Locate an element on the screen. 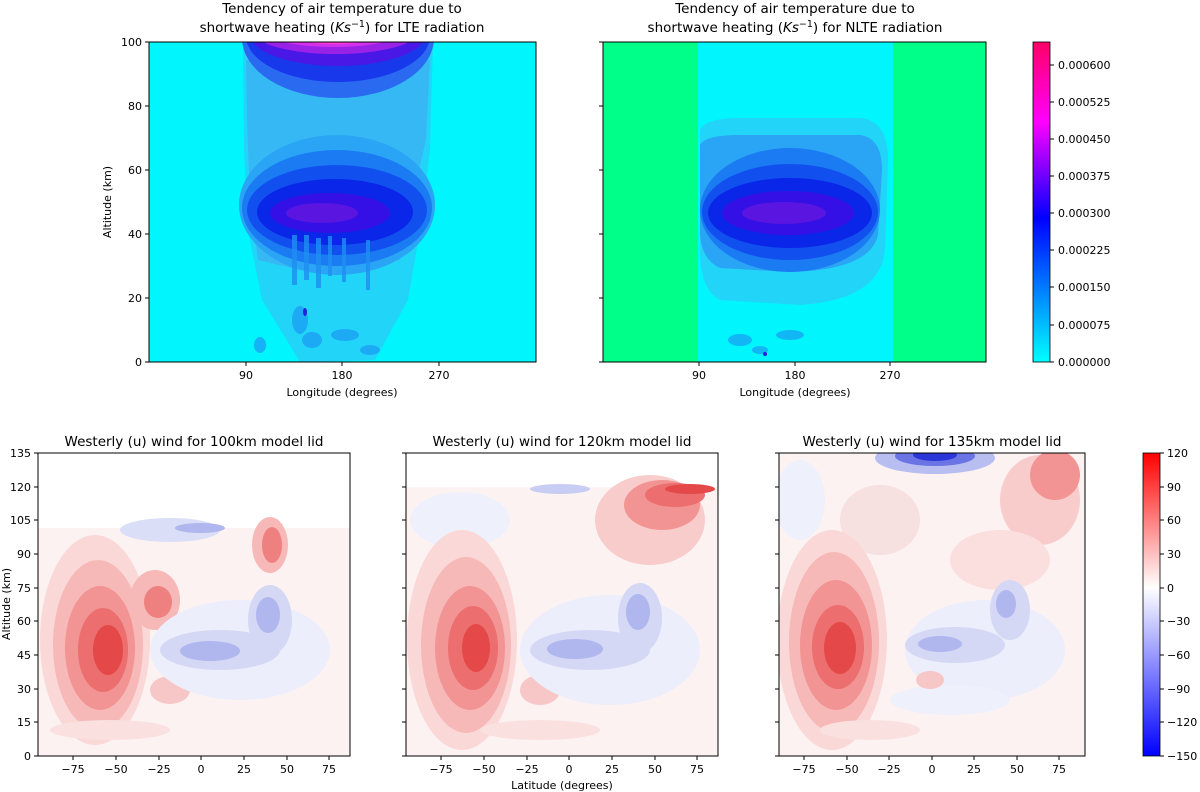  colorbar-tick-label: −120 is located at coordinates (1182, 722).